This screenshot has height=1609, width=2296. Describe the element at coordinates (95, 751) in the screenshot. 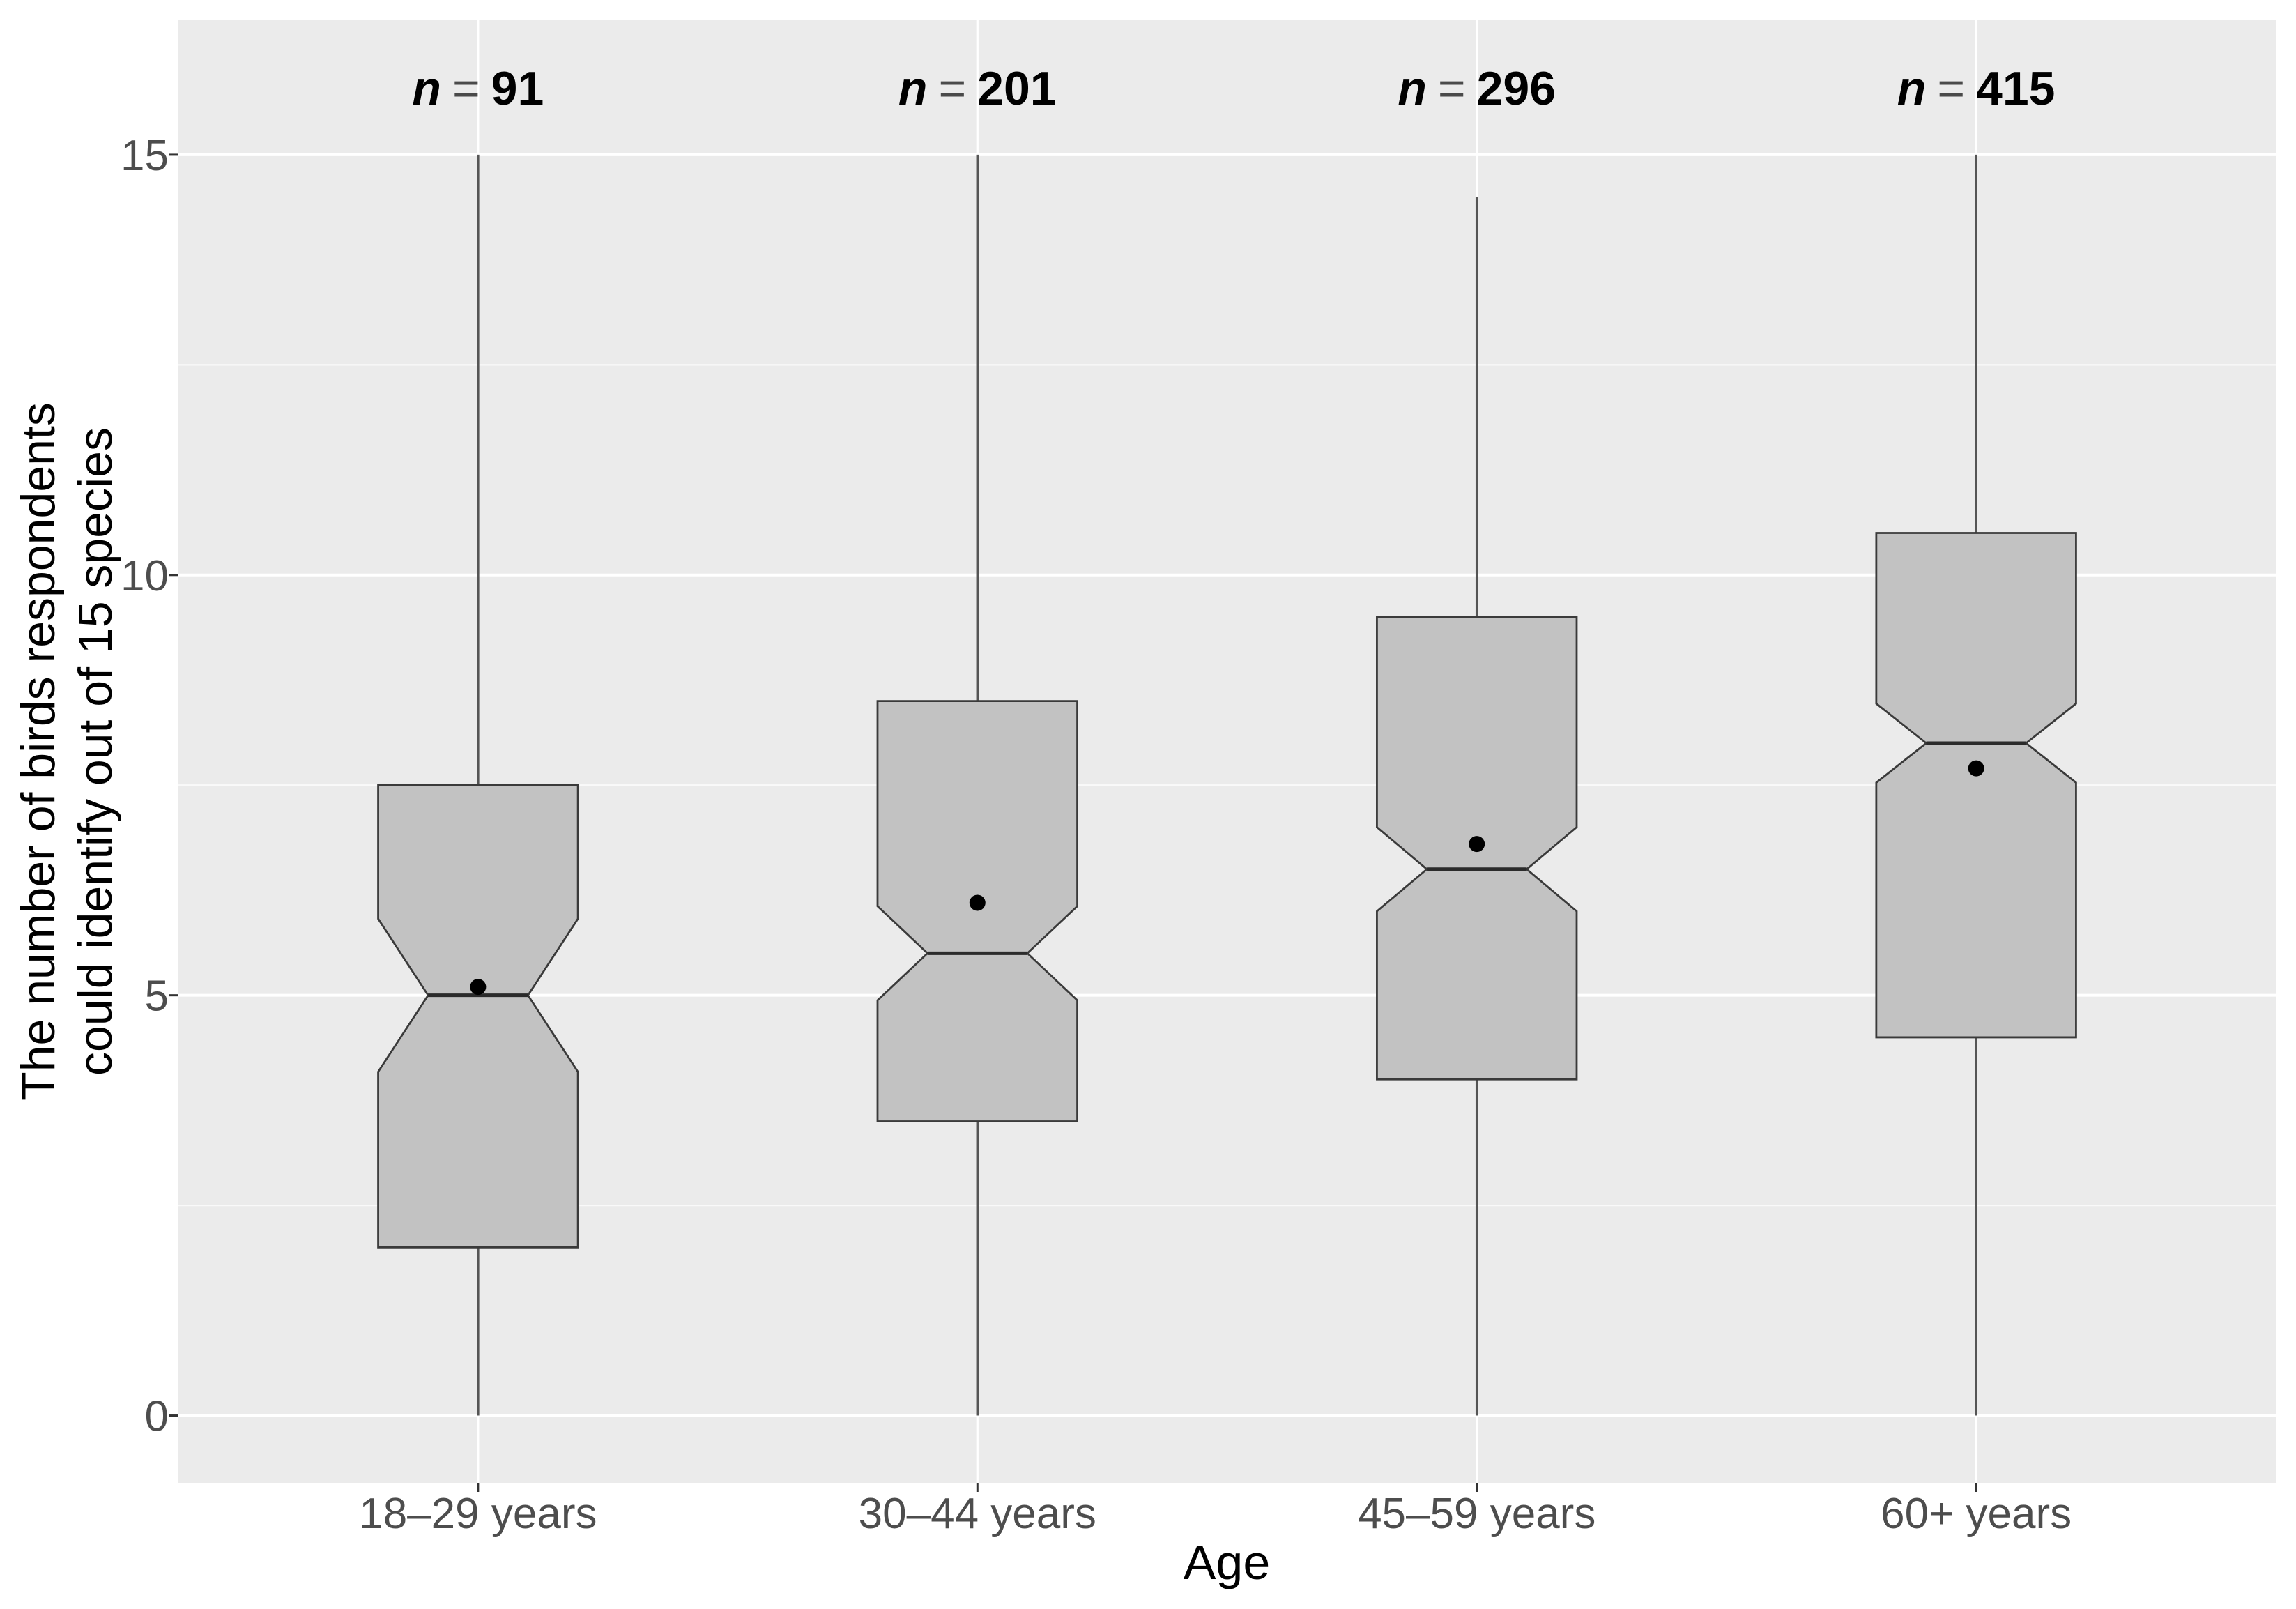

I see `y-axis-title-line-2: could identify out of 15 species` at that location.